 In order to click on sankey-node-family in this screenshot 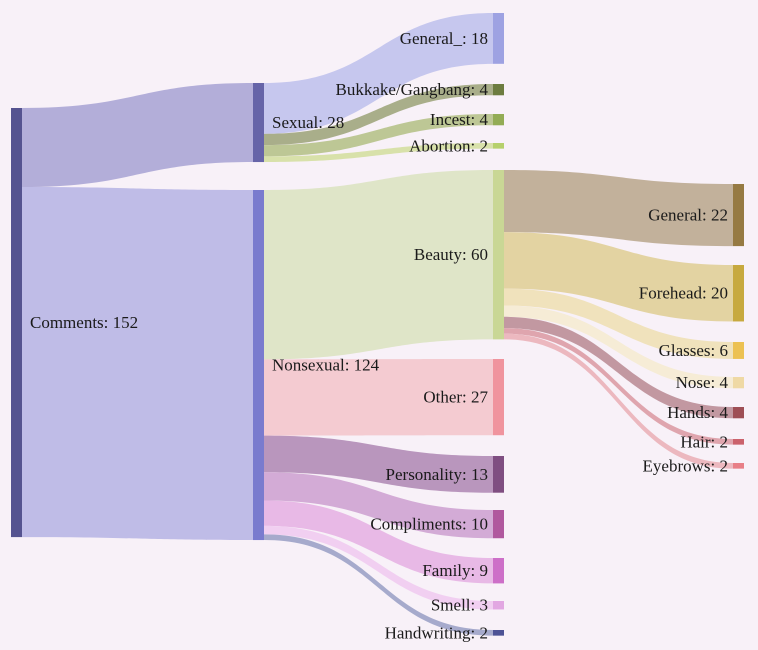, I will do `click(498, 571)`.